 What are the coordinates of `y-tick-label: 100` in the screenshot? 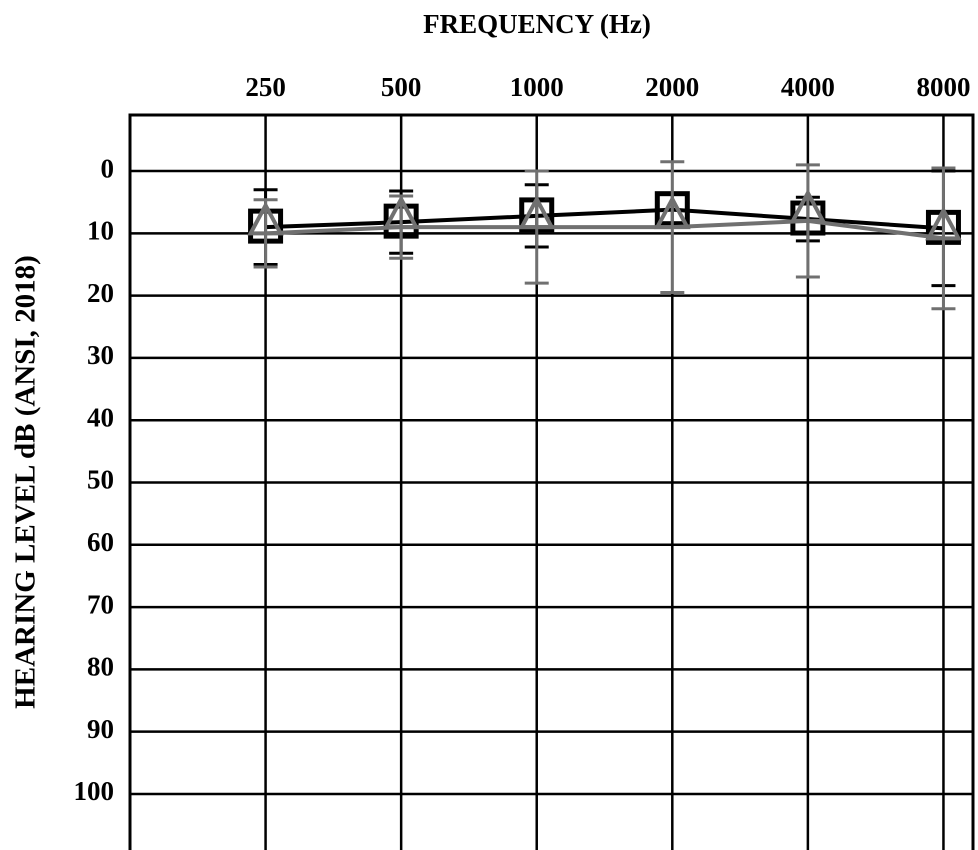 It's located at (94, 791).